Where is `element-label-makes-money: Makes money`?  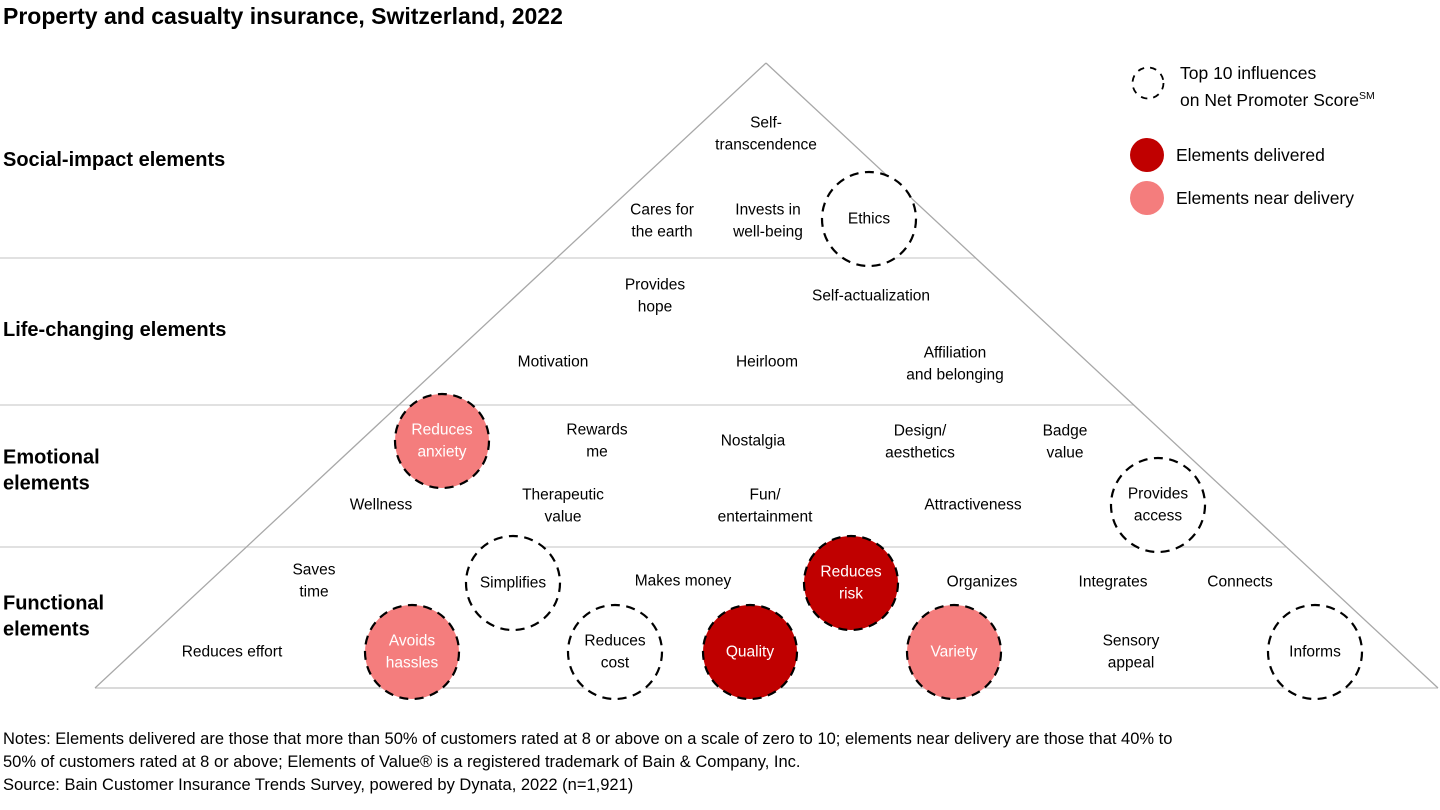
element-label-makes-money: Makes money is located at coordinates (683, 581).